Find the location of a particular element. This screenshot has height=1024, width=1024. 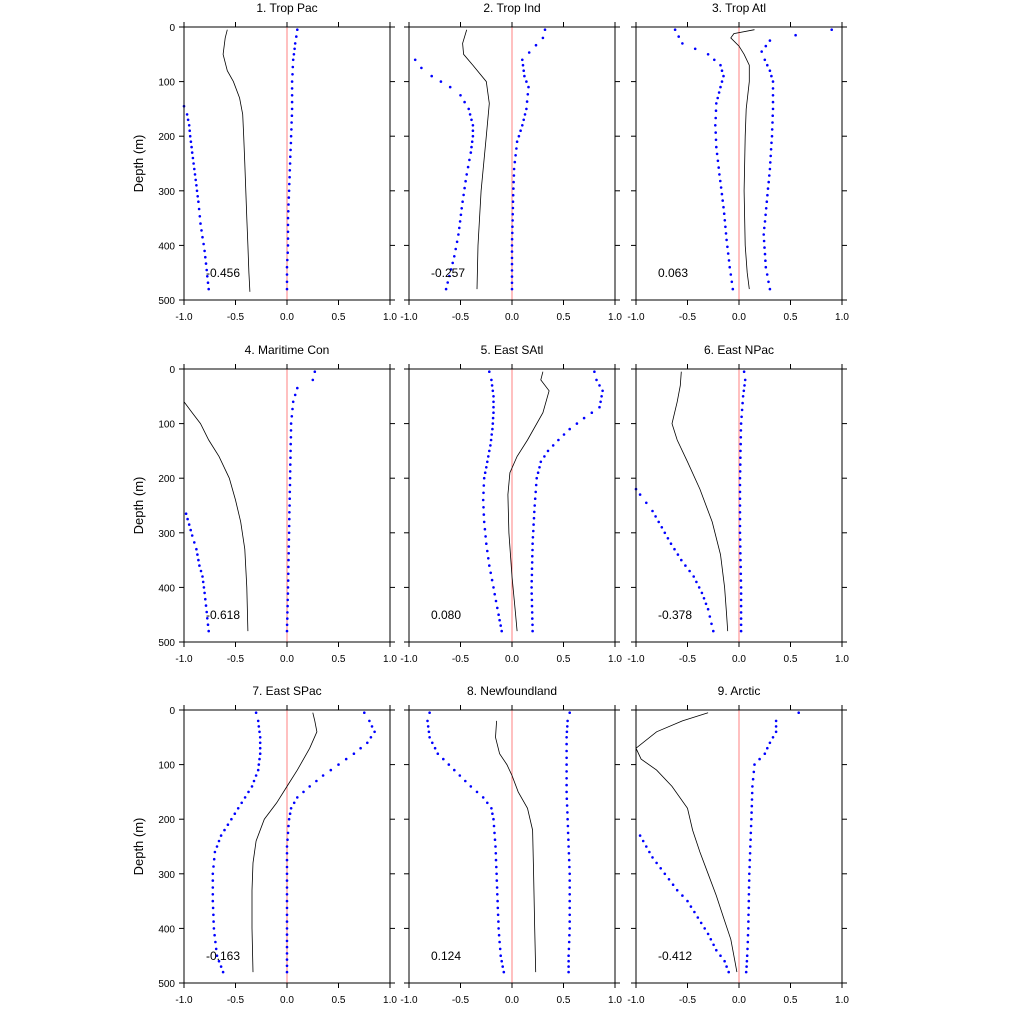

x-tick-label: 0.0 is located at coordinates (739, 659).